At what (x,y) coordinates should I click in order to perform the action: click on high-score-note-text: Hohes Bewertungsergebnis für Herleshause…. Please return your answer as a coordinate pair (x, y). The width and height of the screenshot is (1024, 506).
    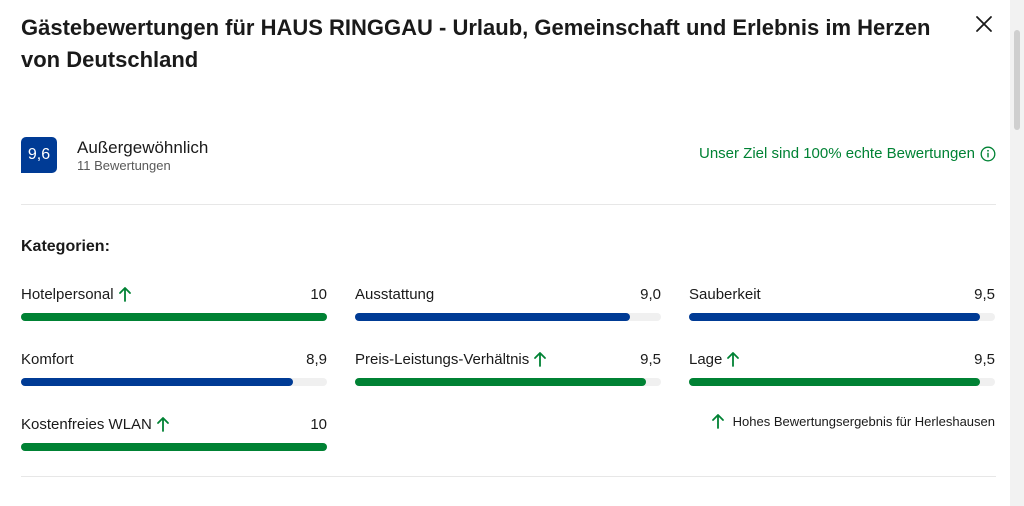
    Looking at the image, I should click on (863, 421).